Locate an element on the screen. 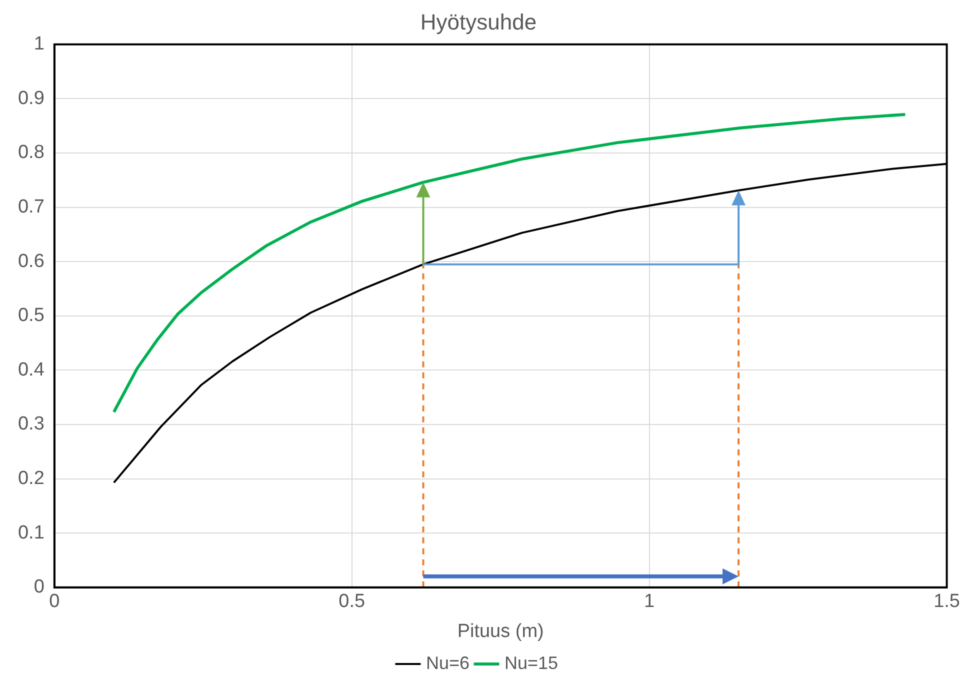 The height and width of the screenshot is (691, 971). y-tick-label: 0.5 is located at coordinates (31, 315).